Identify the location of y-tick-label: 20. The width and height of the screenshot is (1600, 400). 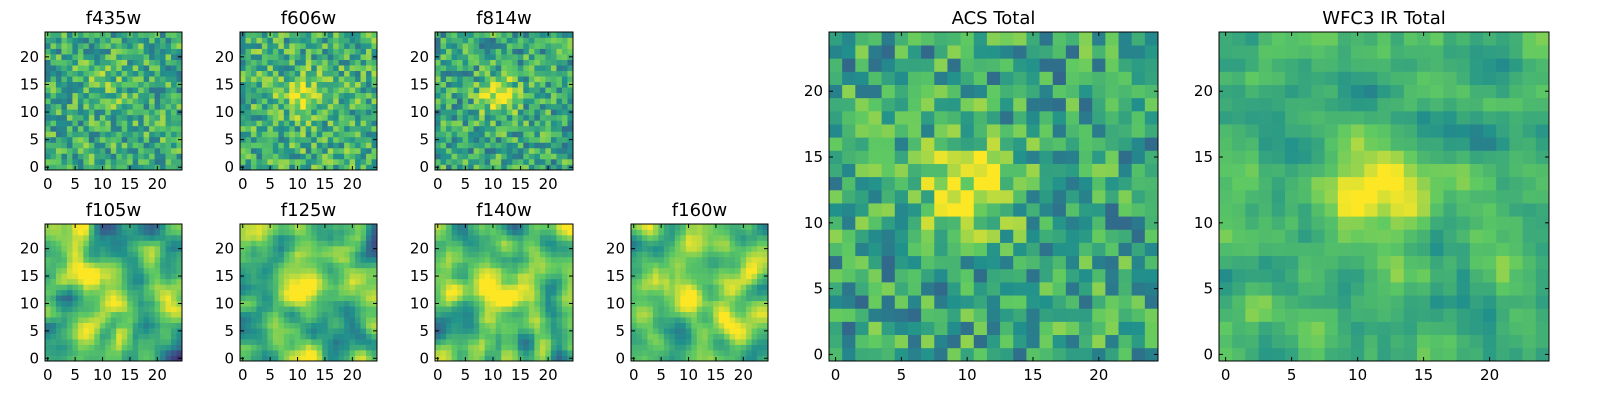
(224, 249).